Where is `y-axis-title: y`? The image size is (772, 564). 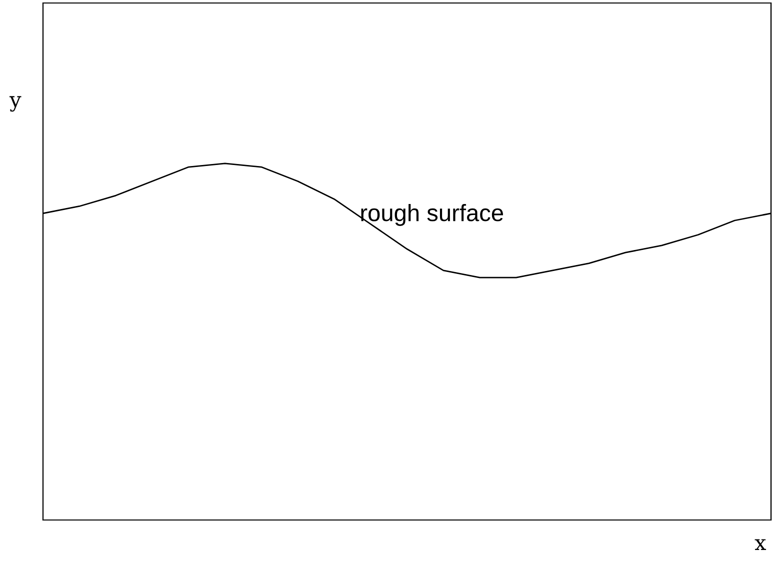
y-axis-title: y is located at coordinates (15, 104).